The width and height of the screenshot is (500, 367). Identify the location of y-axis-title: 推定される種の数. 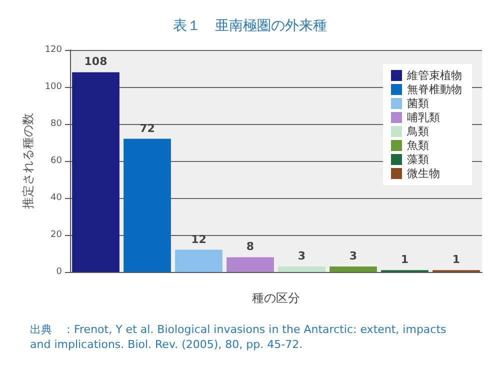
(27, 161).